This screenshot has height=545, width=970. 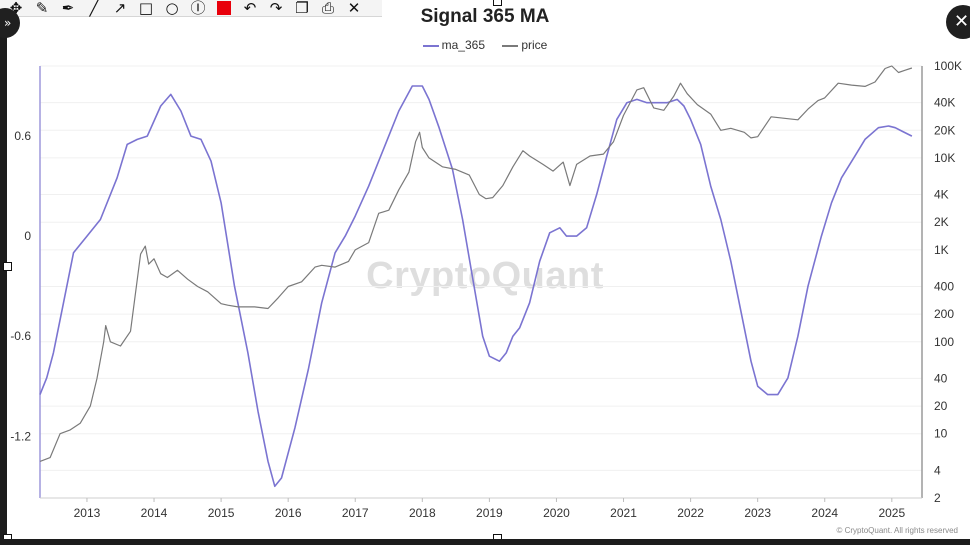 I want to click on x-tick-label: 2022, so click(x=690, y=513).